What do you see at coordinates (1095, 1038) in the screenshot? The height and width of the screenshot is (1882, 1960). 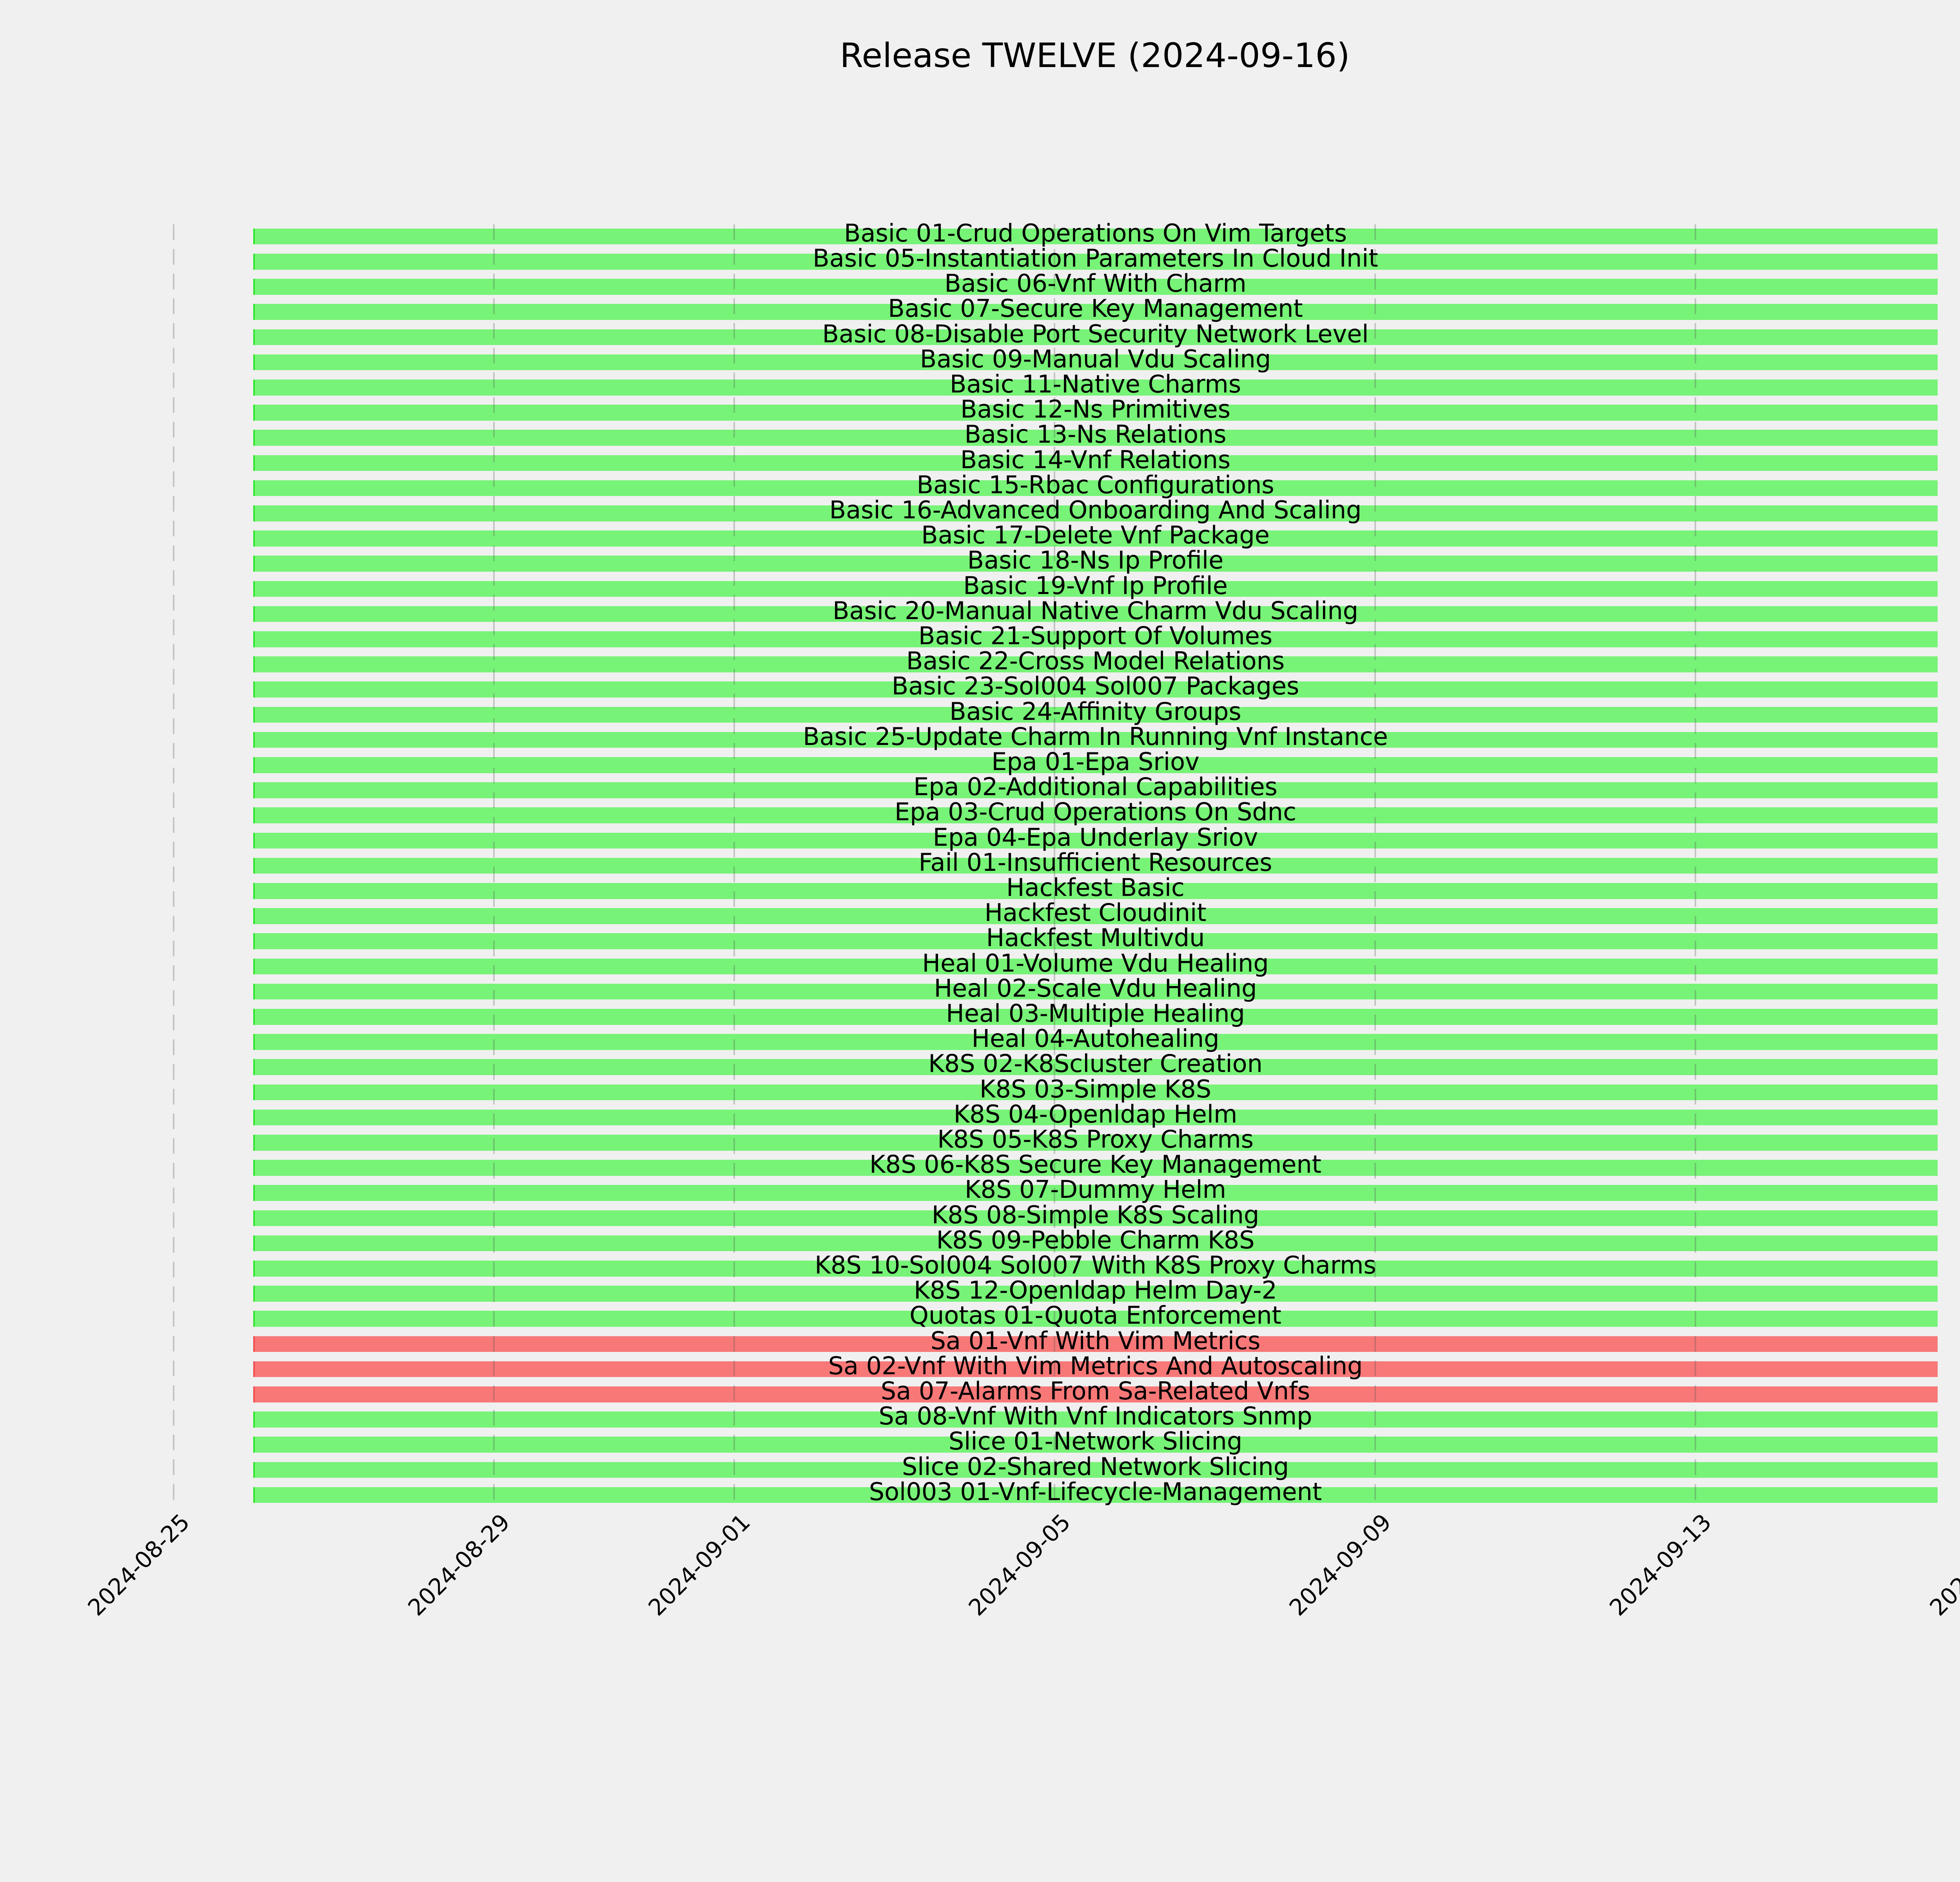 I see `test-bar-label: Heal 04-Autohealing` at bounding box center [1095, 1038].